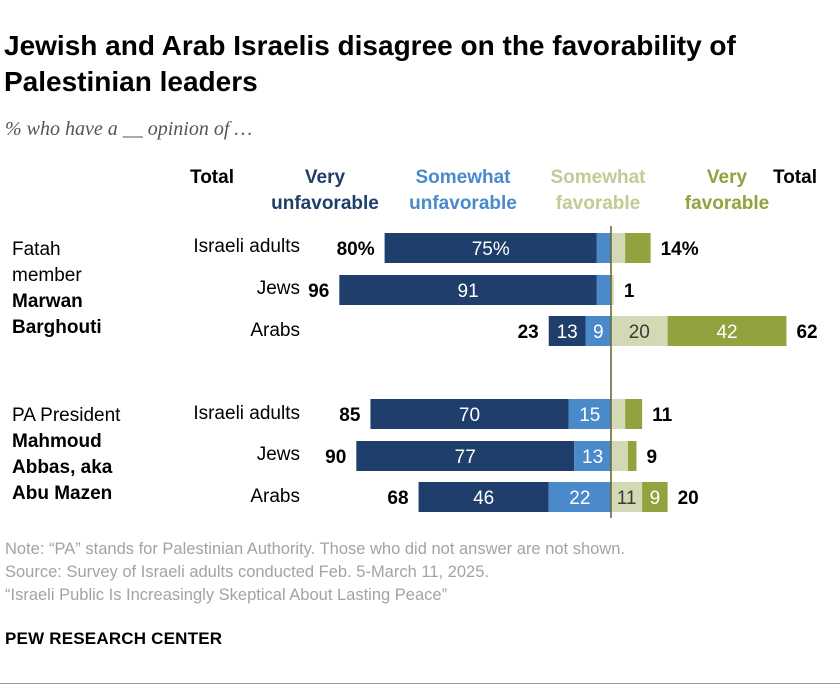 The image size is (840, 688). I want to click on label-very-favorable: 42, so click(726, 332).